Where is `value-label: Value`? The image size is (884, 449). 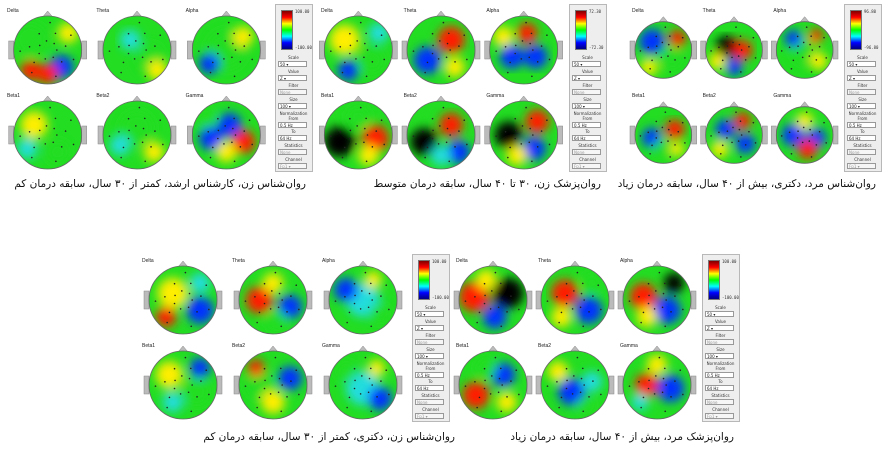
value-label: Value is located at coordinates (587, 71).